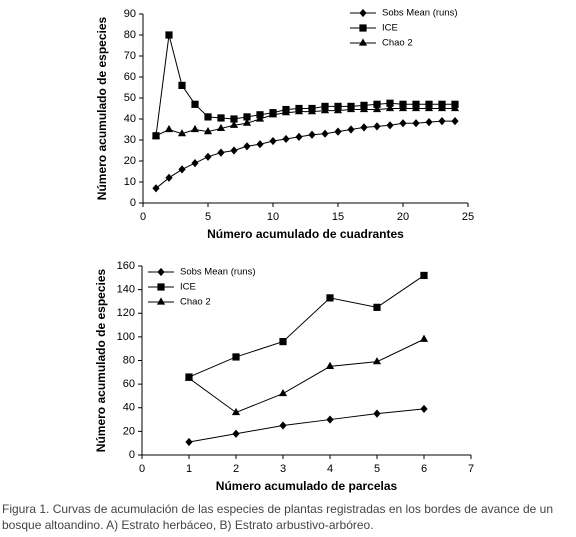  Describe the element at coordinates (390, 28) in the screenshot. I see `legend-label: ICE` at that location.